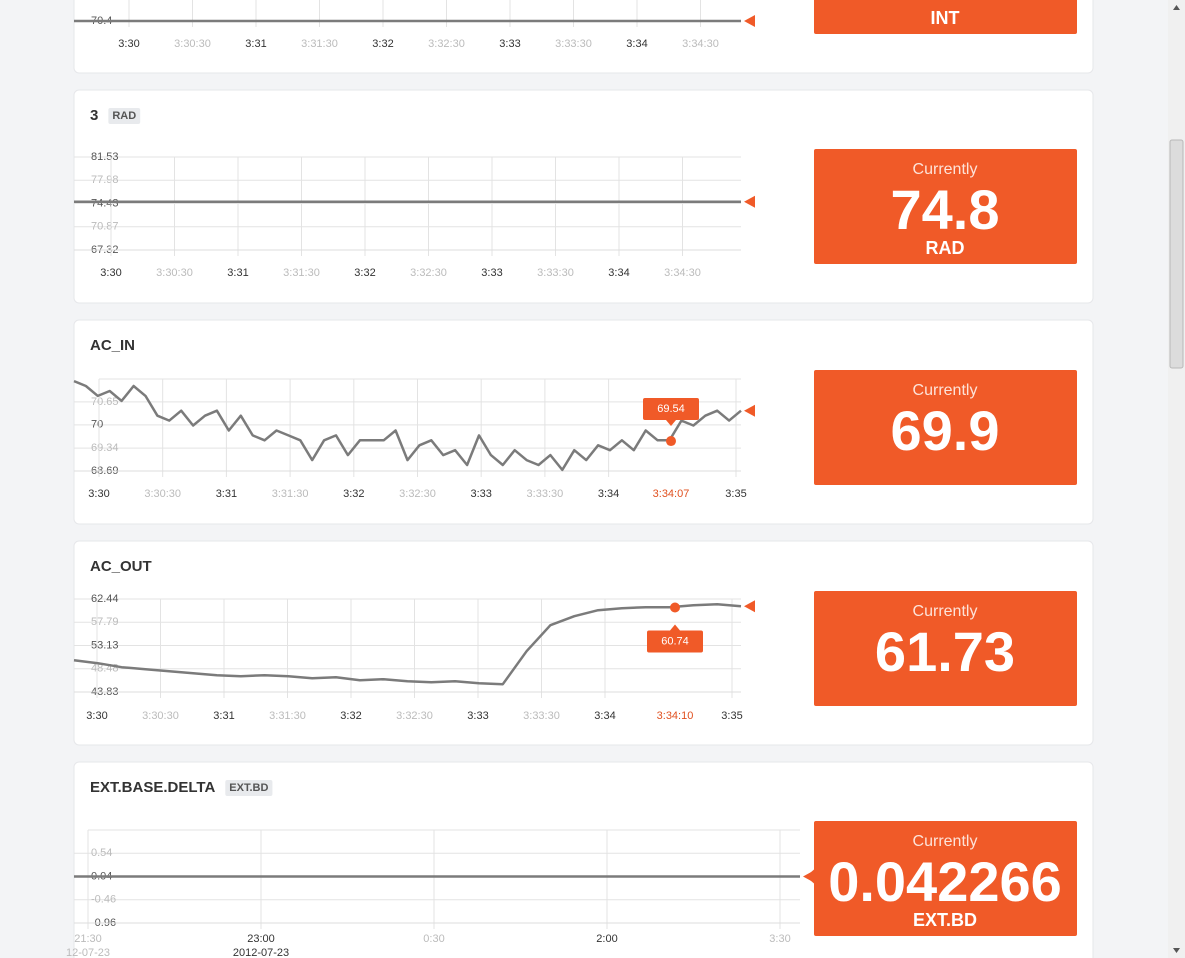  Describe the element at coordinates (945, 881) in the screenshot. I see `current-value: 0.042266` at that location.